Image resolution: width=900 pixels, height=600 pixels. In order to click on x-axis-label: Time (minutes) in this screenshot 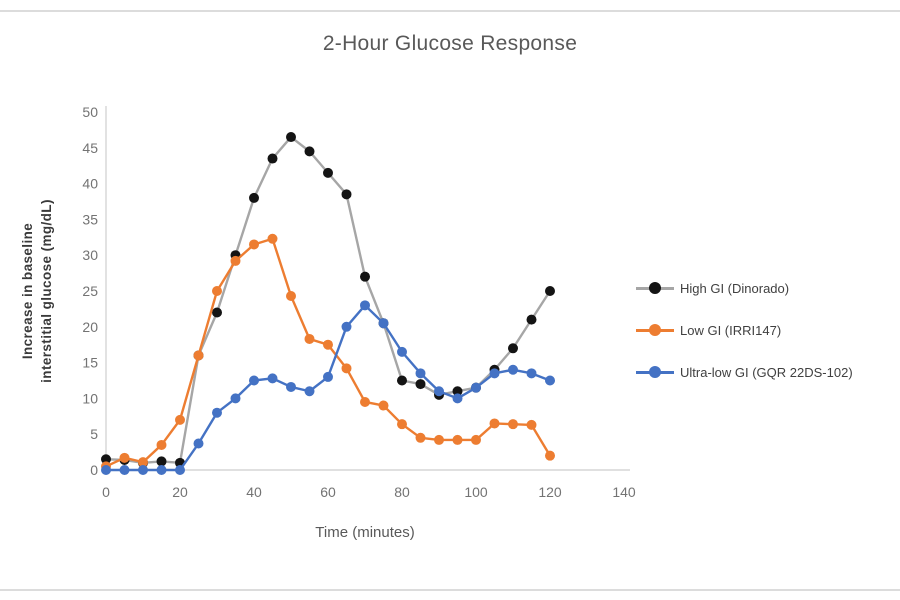, I will do `click(365, 532)`.